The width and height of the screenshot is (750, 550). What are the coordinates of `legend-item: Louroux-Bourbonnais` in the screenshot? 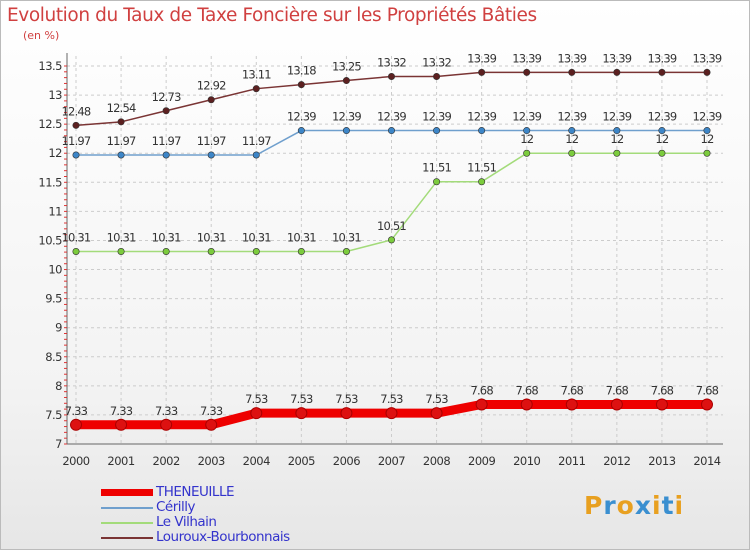 It's located at (251, 537).